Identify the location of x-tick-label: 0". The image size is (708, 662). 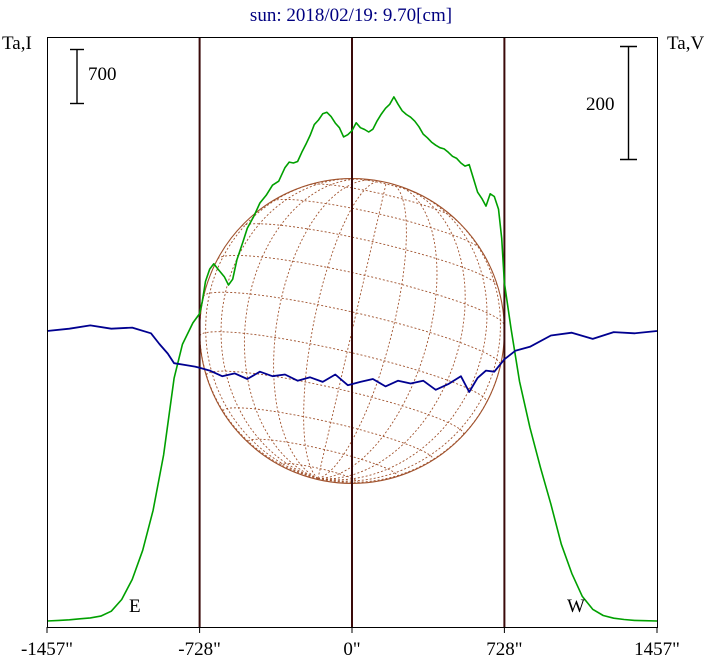
(351, 649).